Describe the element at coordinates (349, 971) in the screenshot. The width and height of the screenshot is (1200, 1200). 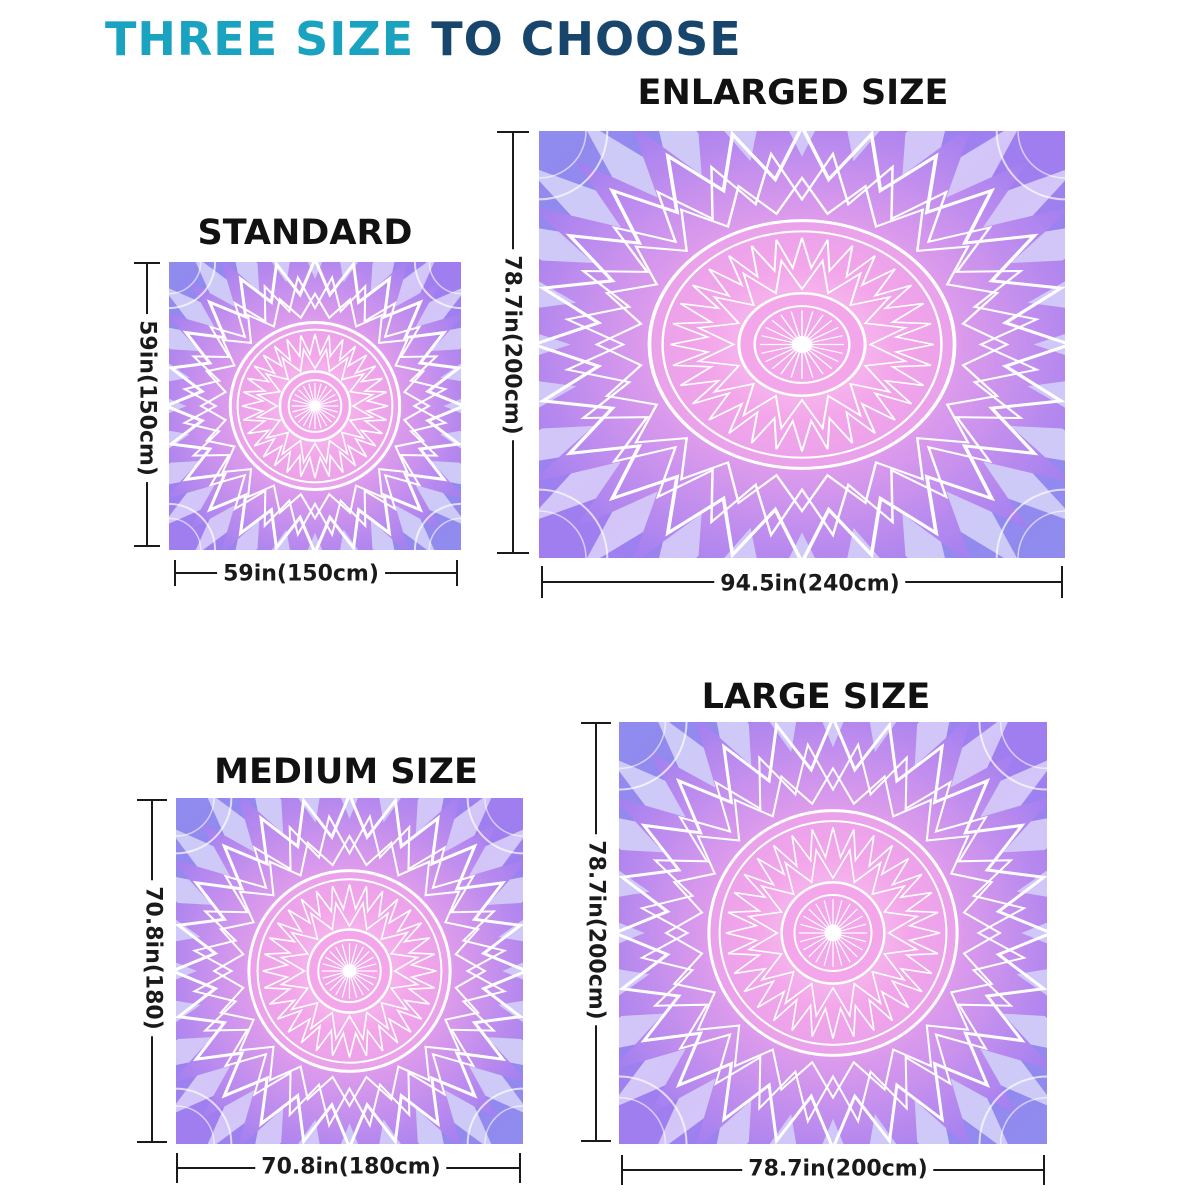
I see `tapestry-image-medium` at that location.